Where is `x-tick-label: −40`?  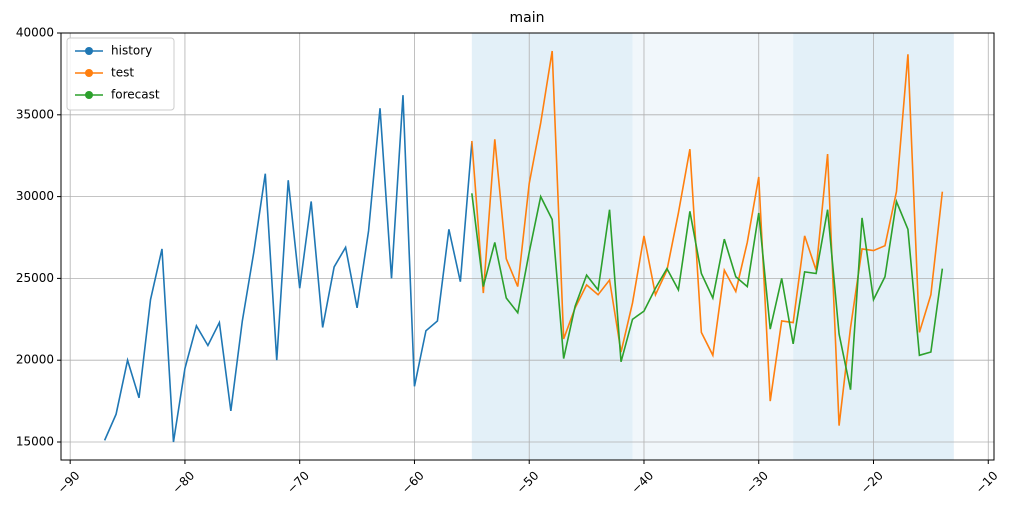 x-tick-label: −40 is located at coordinates (643, 482).